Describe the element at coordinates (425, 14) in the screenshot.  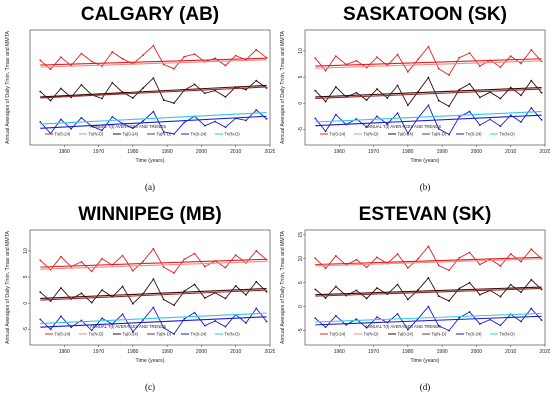
I see `chart-title: SASKATOON (SK)` at that location.